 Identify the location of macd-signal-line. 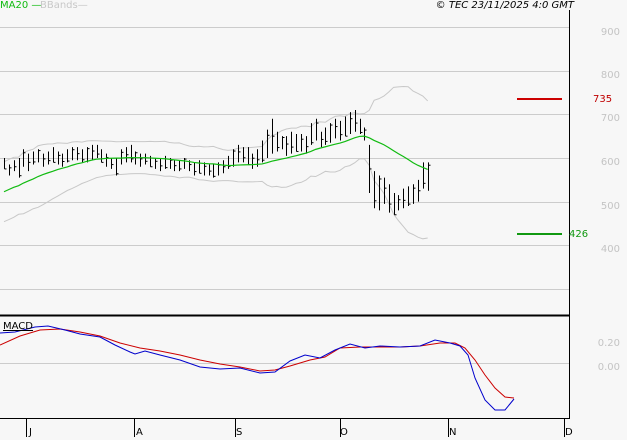
(257, 363).